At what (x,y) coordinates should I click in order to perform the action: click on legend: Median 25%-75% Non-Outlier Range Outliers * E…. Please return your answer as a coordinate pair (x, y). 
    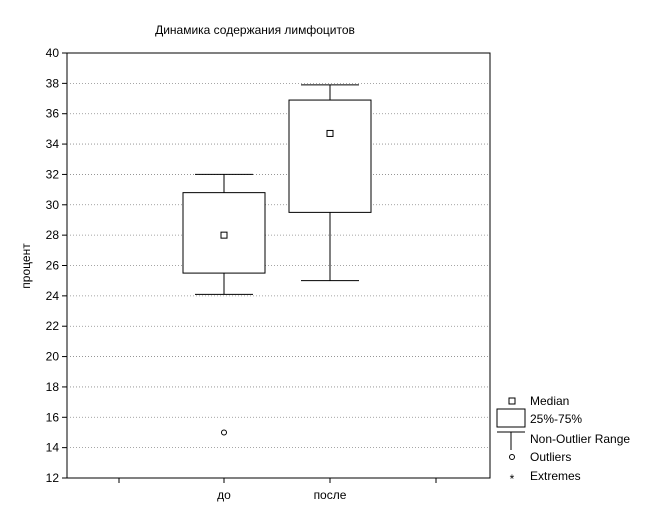
    Looking at the image, I should click on (563, 440).